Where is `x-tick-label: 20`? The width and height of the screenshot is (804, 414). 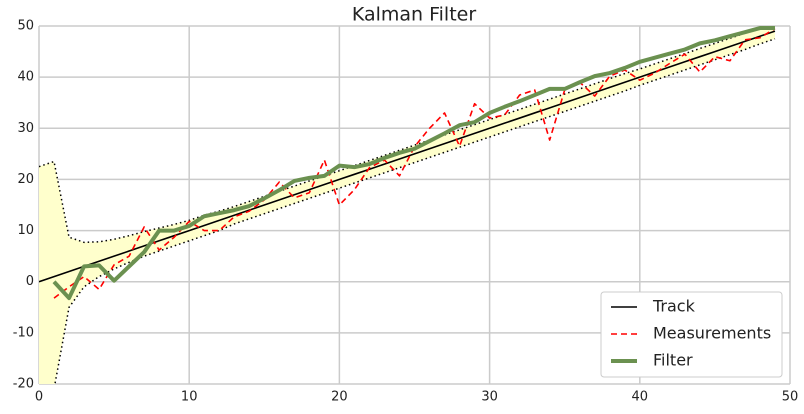
x-tick-label: 20 is located at coordinates (339, 397).